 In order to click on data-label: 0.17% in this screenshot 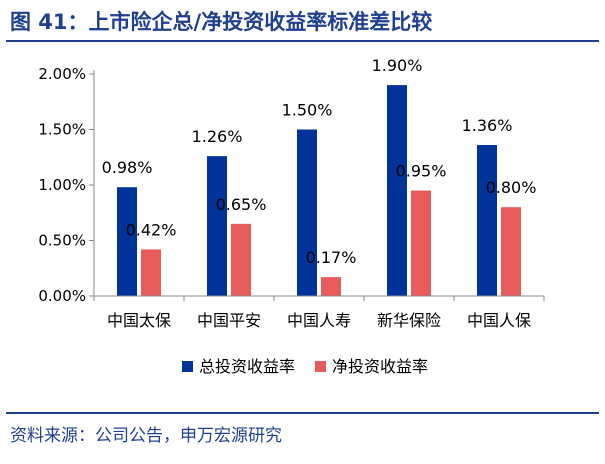, I will do `click(331, 257)`.